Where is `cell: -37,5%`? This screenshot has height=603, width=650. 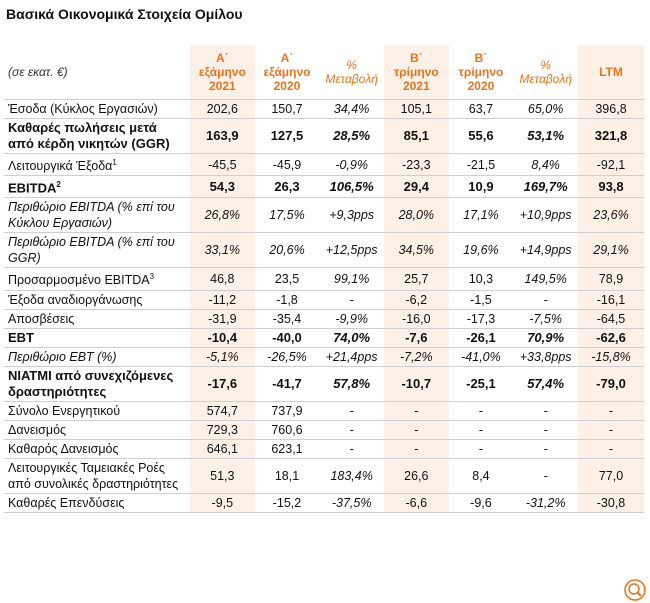 cell: -37,5% is located at coordinates (351, 503).